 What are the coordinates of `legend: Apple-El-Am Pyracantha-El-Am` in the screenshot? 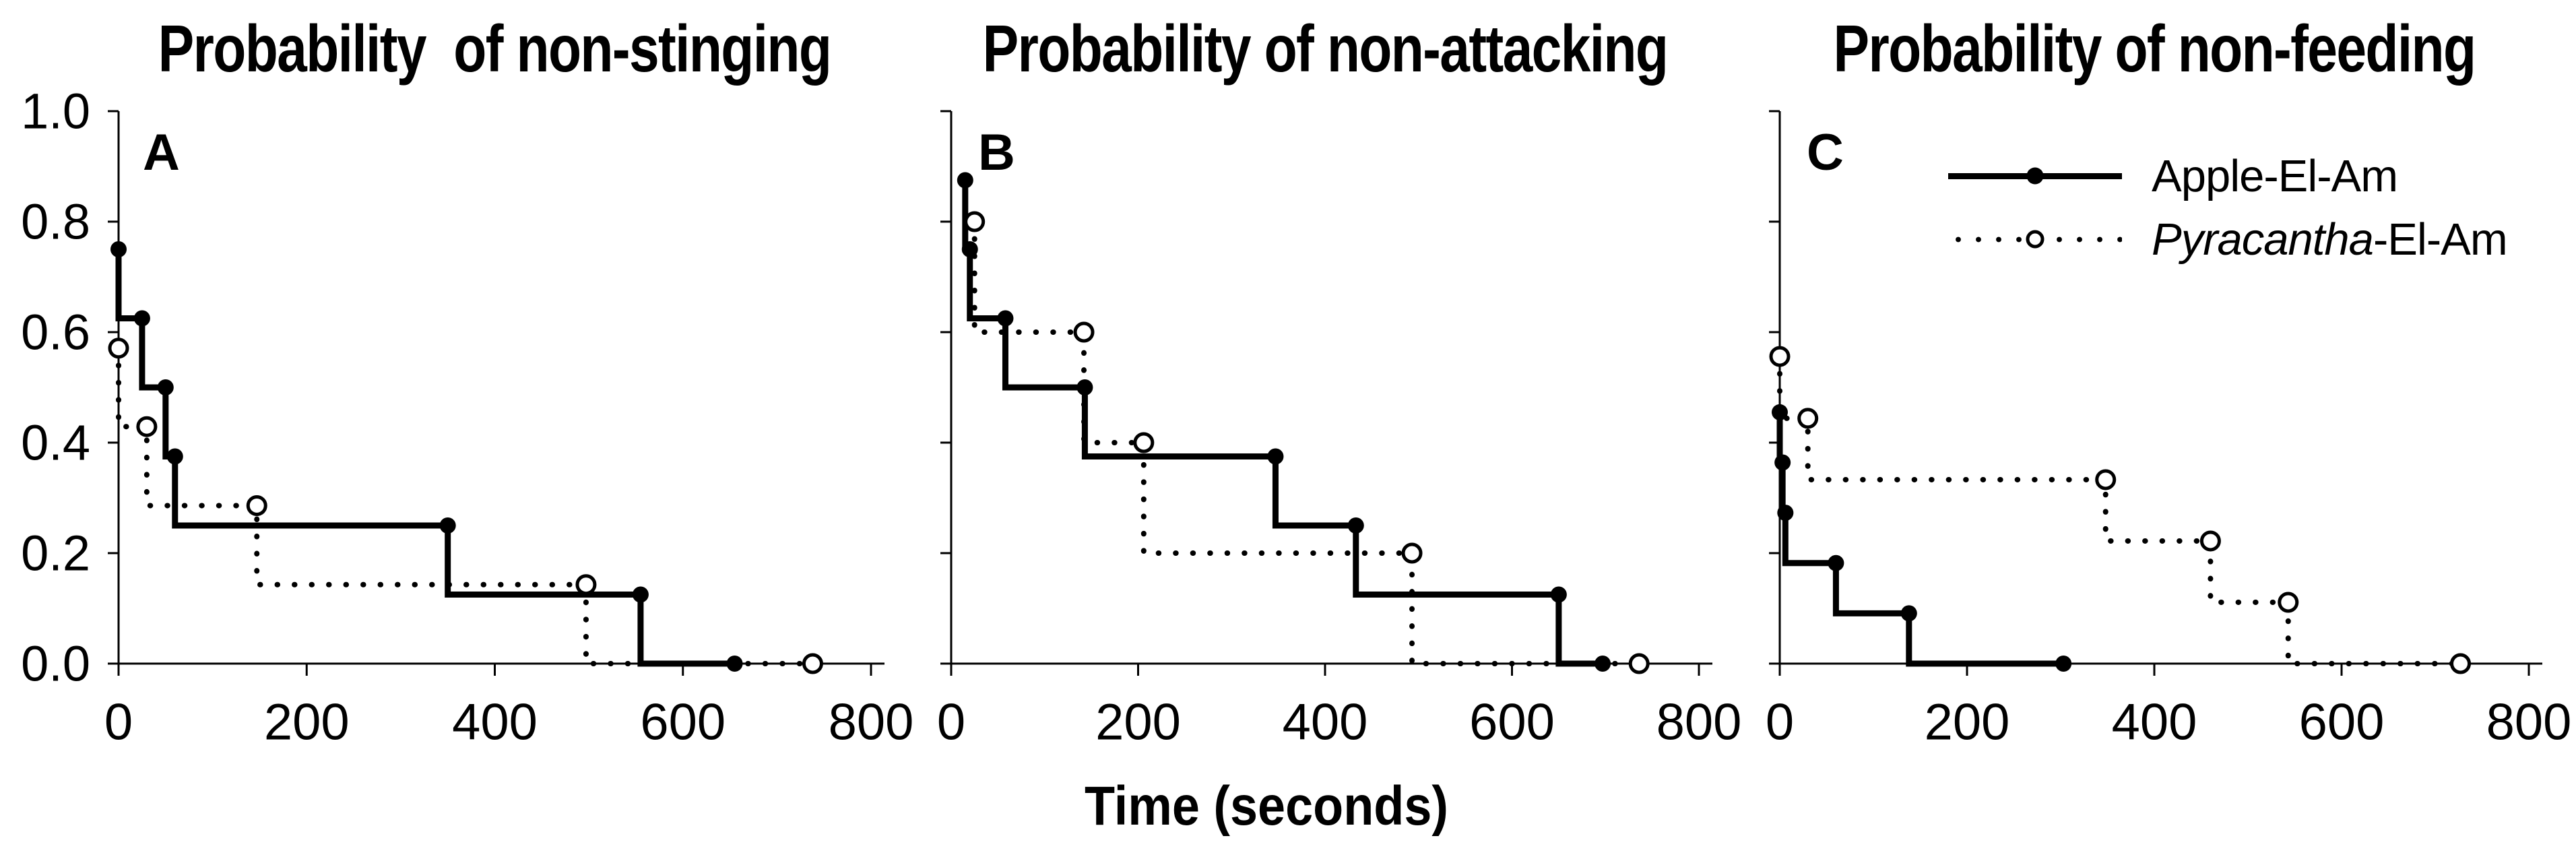 It's located at (2228, 207).